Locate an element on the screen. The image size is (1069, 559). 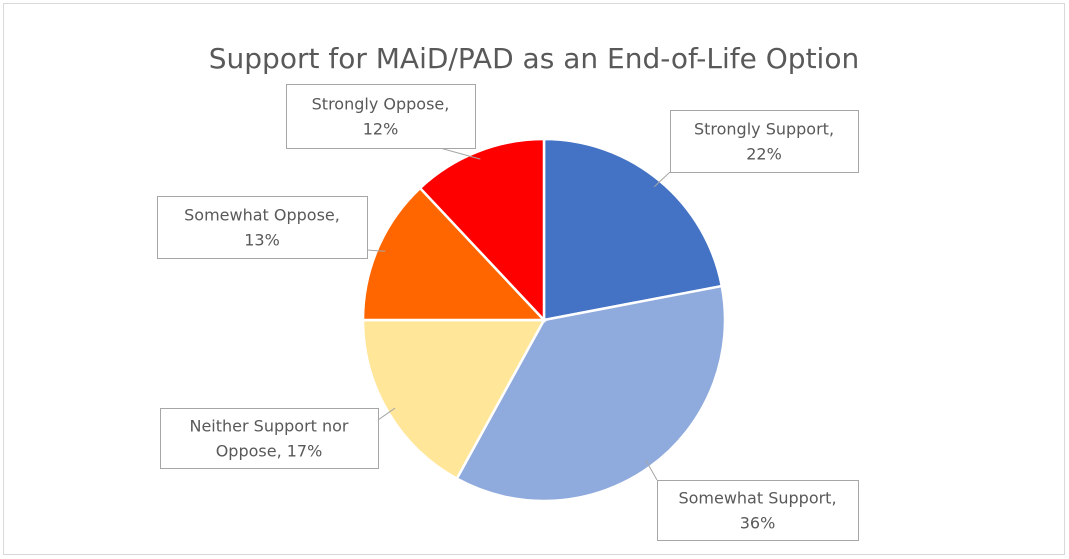
data-label: Strongly Oppose, 12% is located at coordinates (381, 117).